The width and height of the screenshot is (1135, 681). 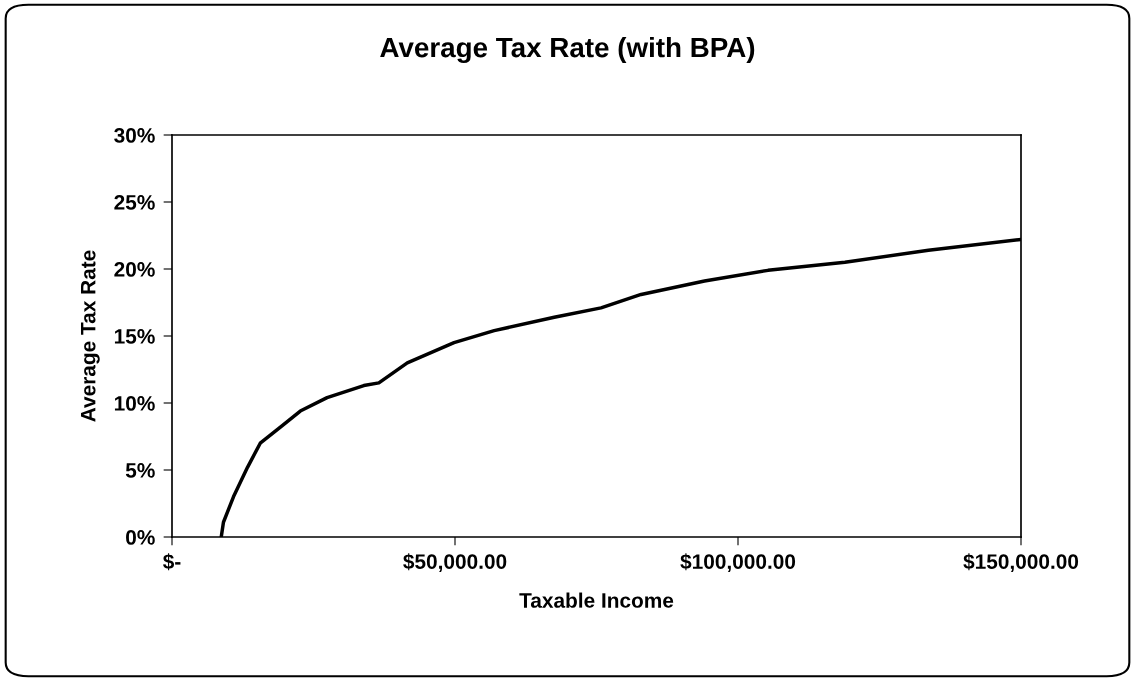 What do you see at coordinates (455, 562) in the screenshot?
I see `x-tick-label: $50,000.00` at bounding box center [455, 562].